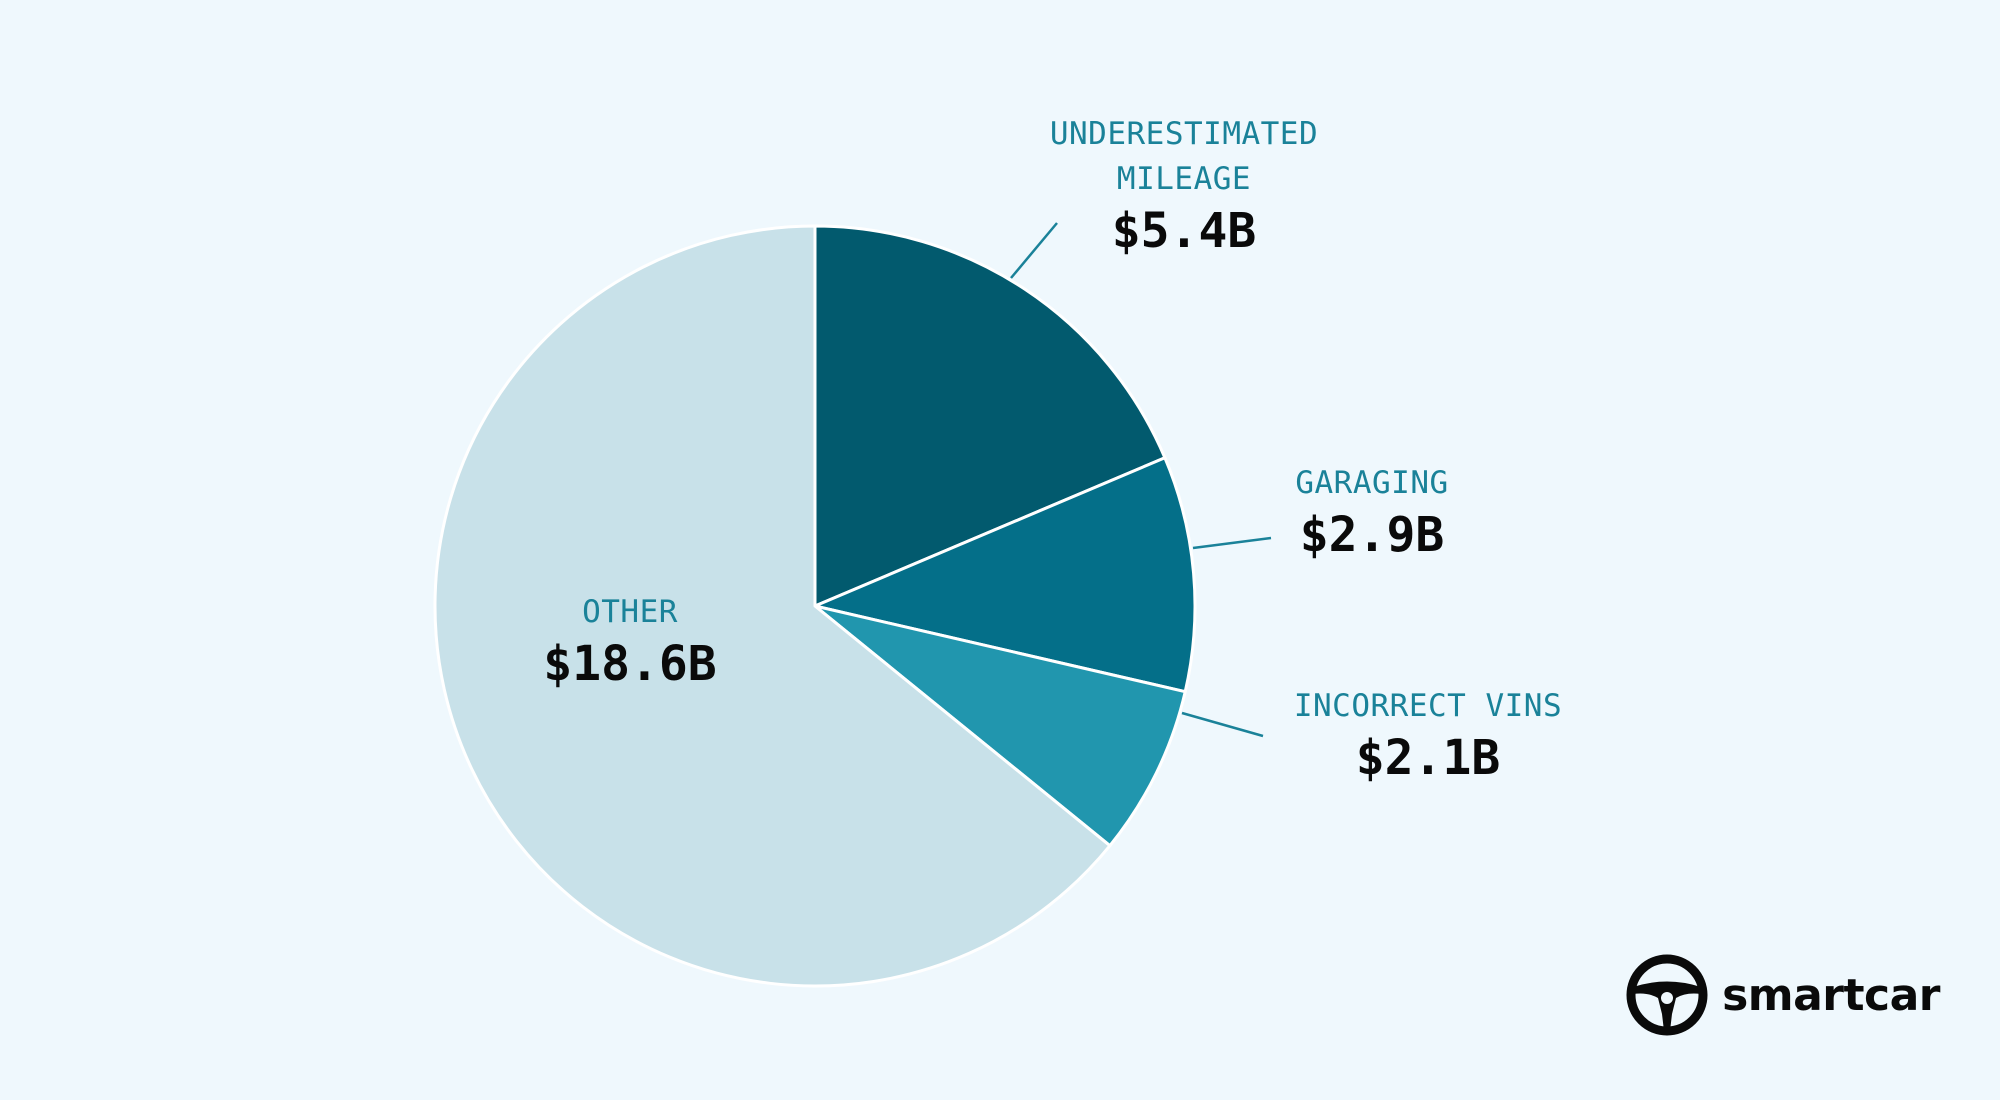  What do you see at coordinates (1232, 543) in the screenshot?
I see `leader-line-garaging` at bounding box center [1232, 543].